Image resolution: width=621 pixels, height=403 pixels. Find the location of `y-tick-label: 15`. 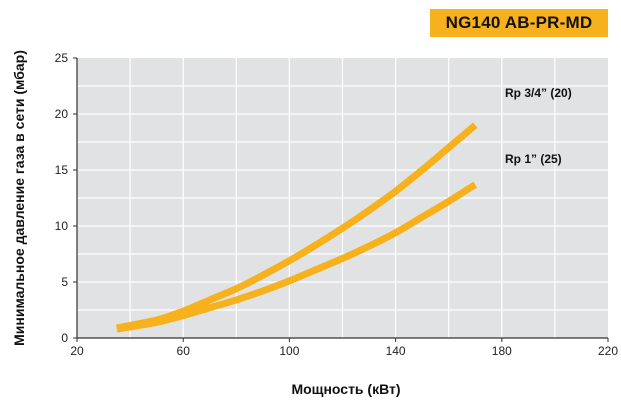

y-tick-label: 15 is located at coordinates (62, 170).